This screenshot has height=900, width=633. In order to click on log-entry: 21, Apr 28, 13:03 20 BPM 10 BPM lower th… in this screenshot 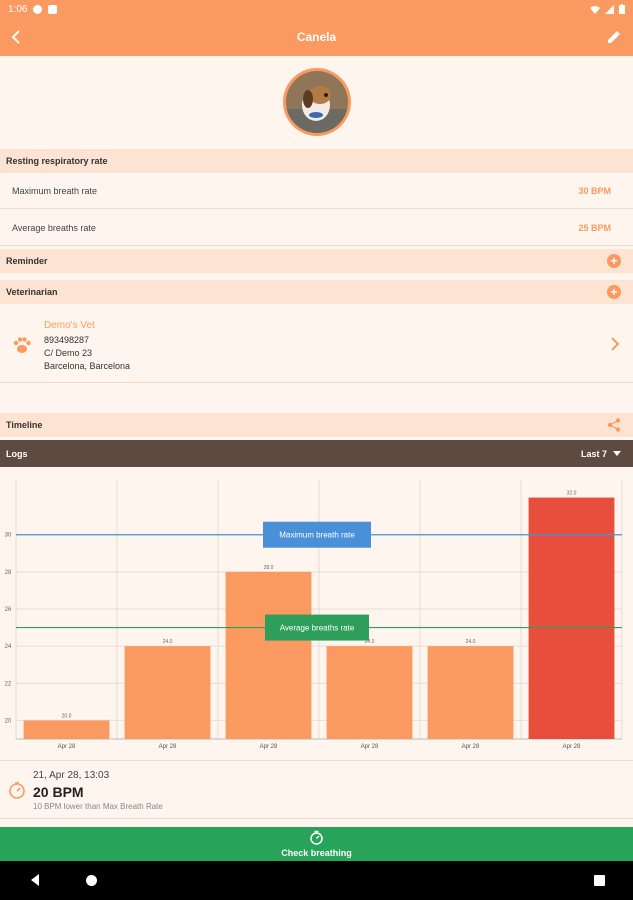, I will do `click(316, 789)`.